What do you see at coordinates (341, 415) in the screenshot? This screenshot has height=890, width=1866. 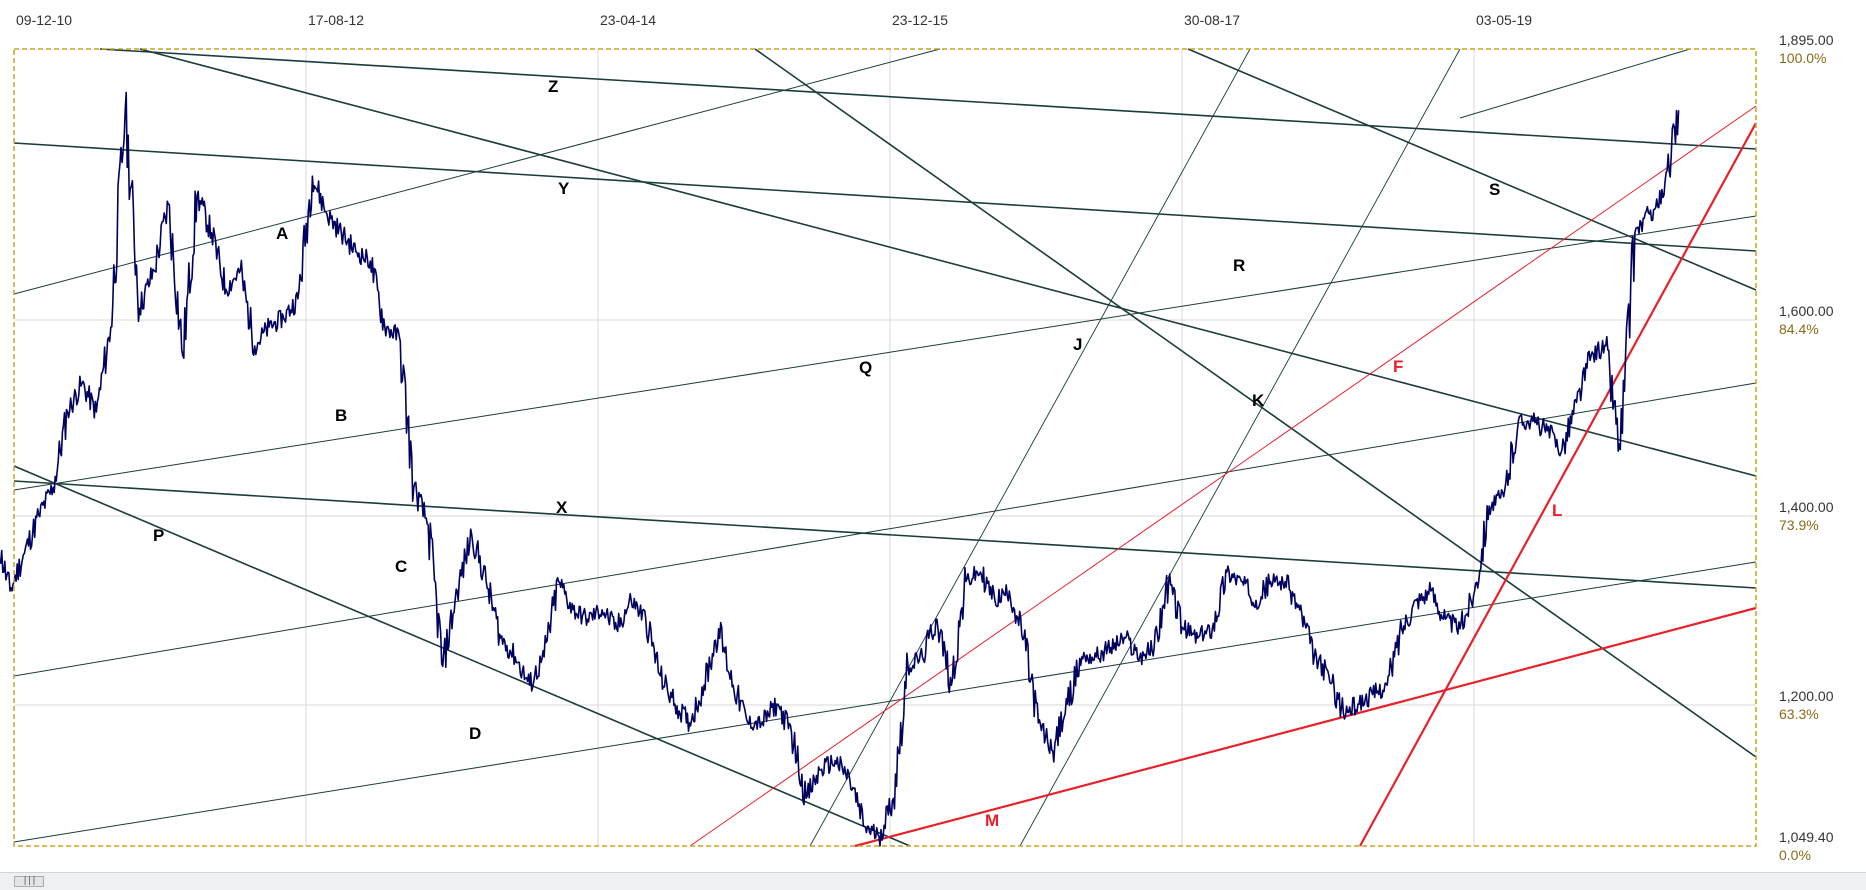 I see `trend-line-label-b: B` at bounding box center [341, 415].